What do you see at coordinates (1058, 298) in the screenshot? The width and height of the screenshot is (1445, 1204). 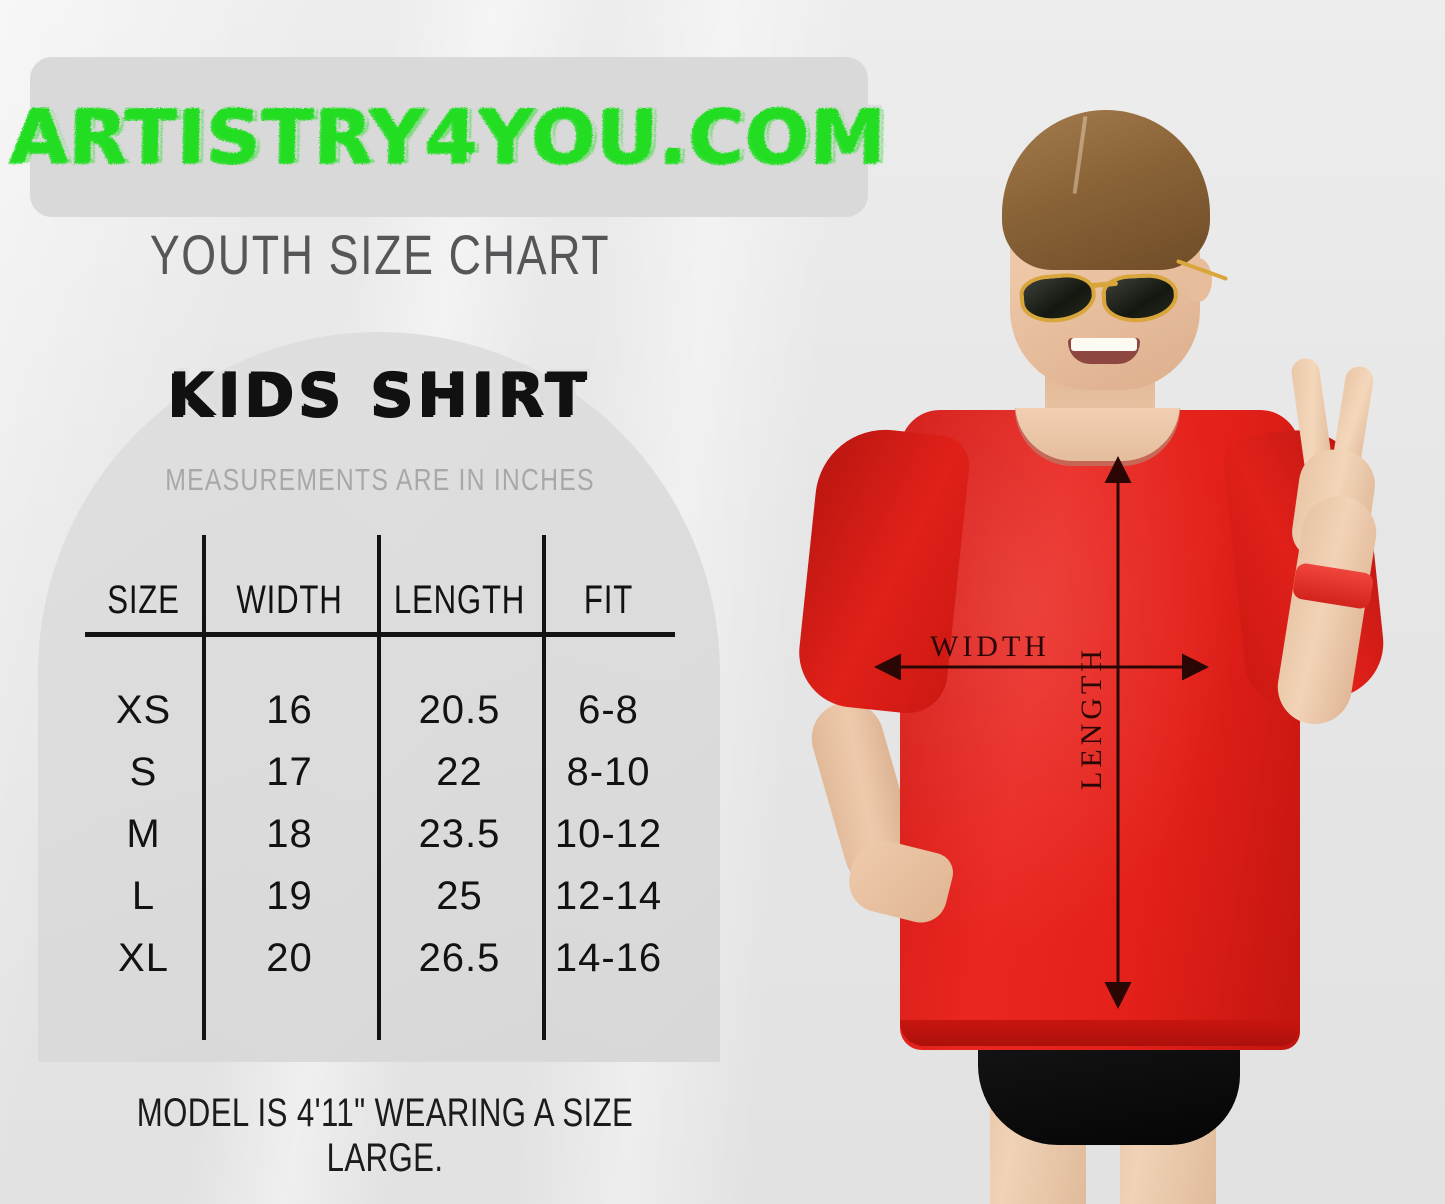 I see `sunglass-lens-left` at bounding box center [1058, 298].